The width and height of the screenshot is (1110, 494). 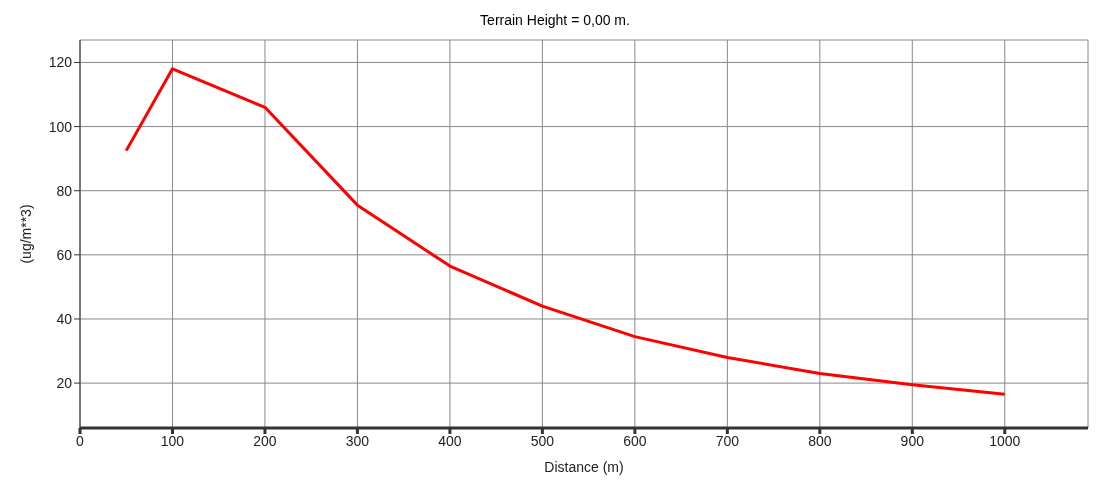 I want to click on y-tick-label: 60, so click(x=64, y=254).